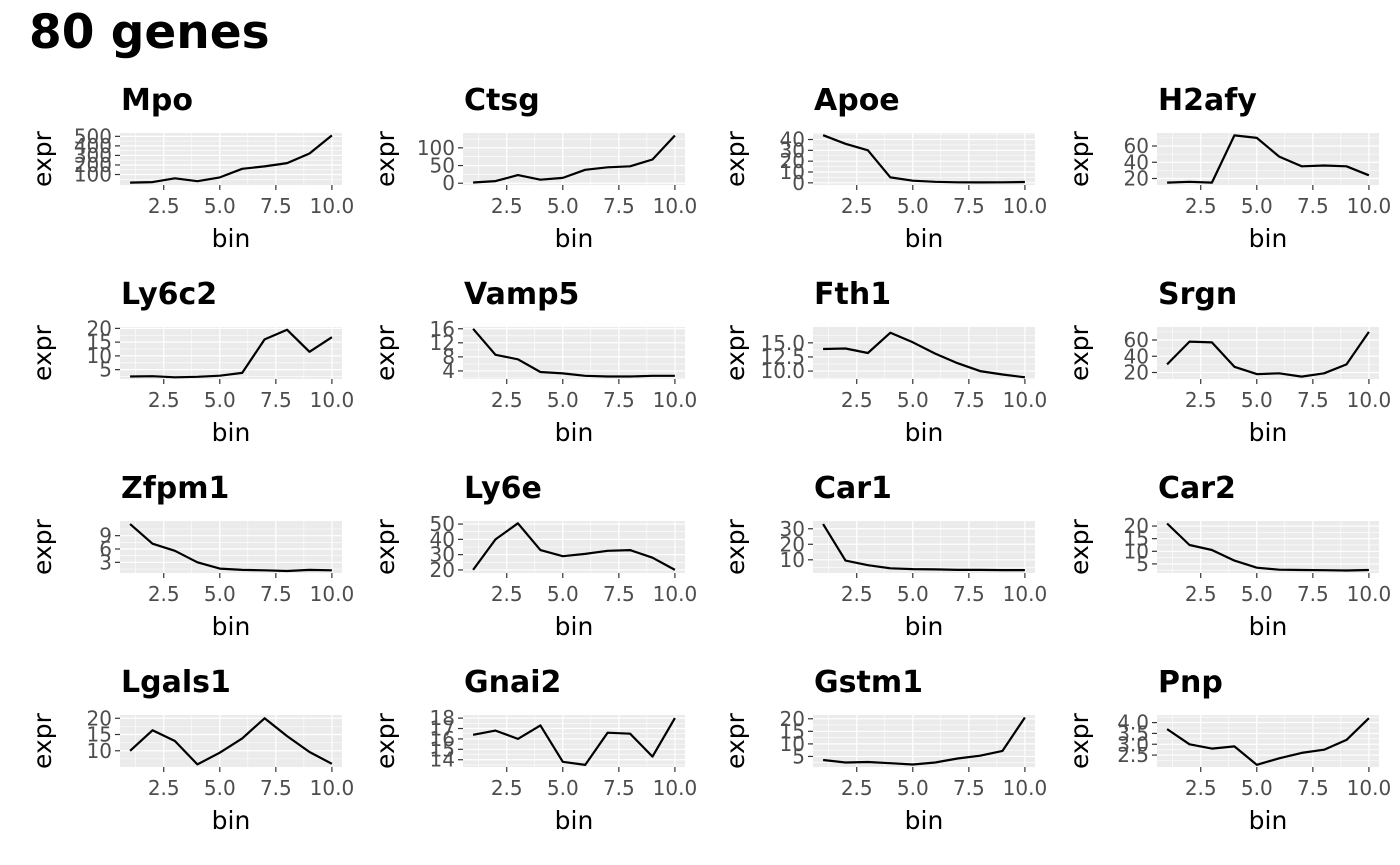  I want to click on panel-srgn: Srgn 20 40 60 2.5 5.0 7.5 10.0 bin expr, so click(1214, 373).